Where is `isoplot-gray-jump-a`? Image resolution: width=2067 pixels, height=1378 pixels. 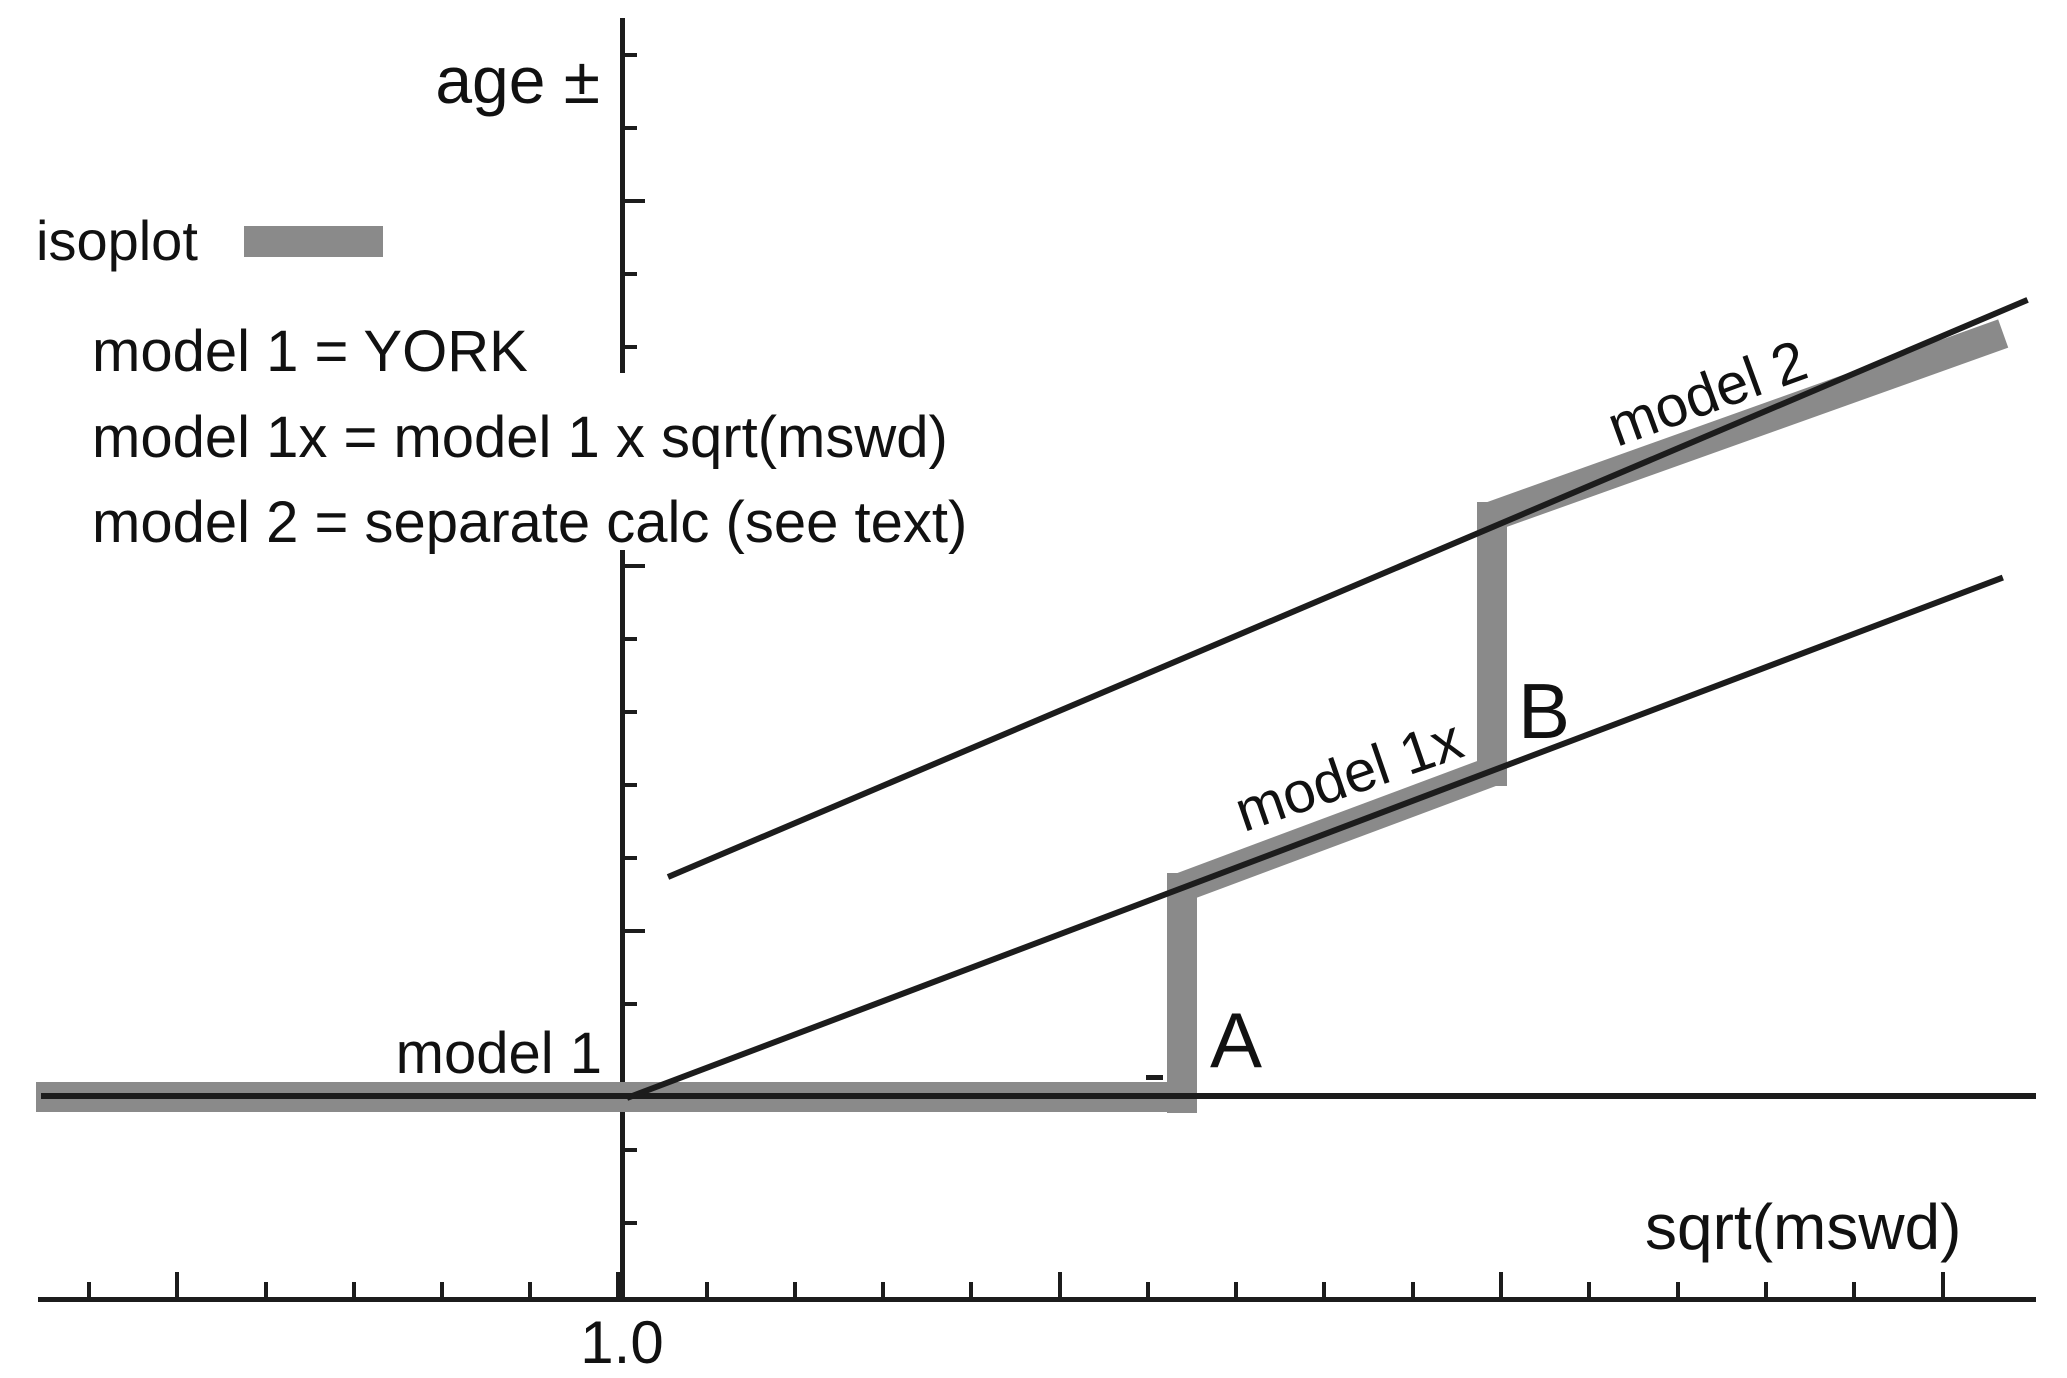
isoplot-gray-jump-a is located at coordinates (1182, 993).